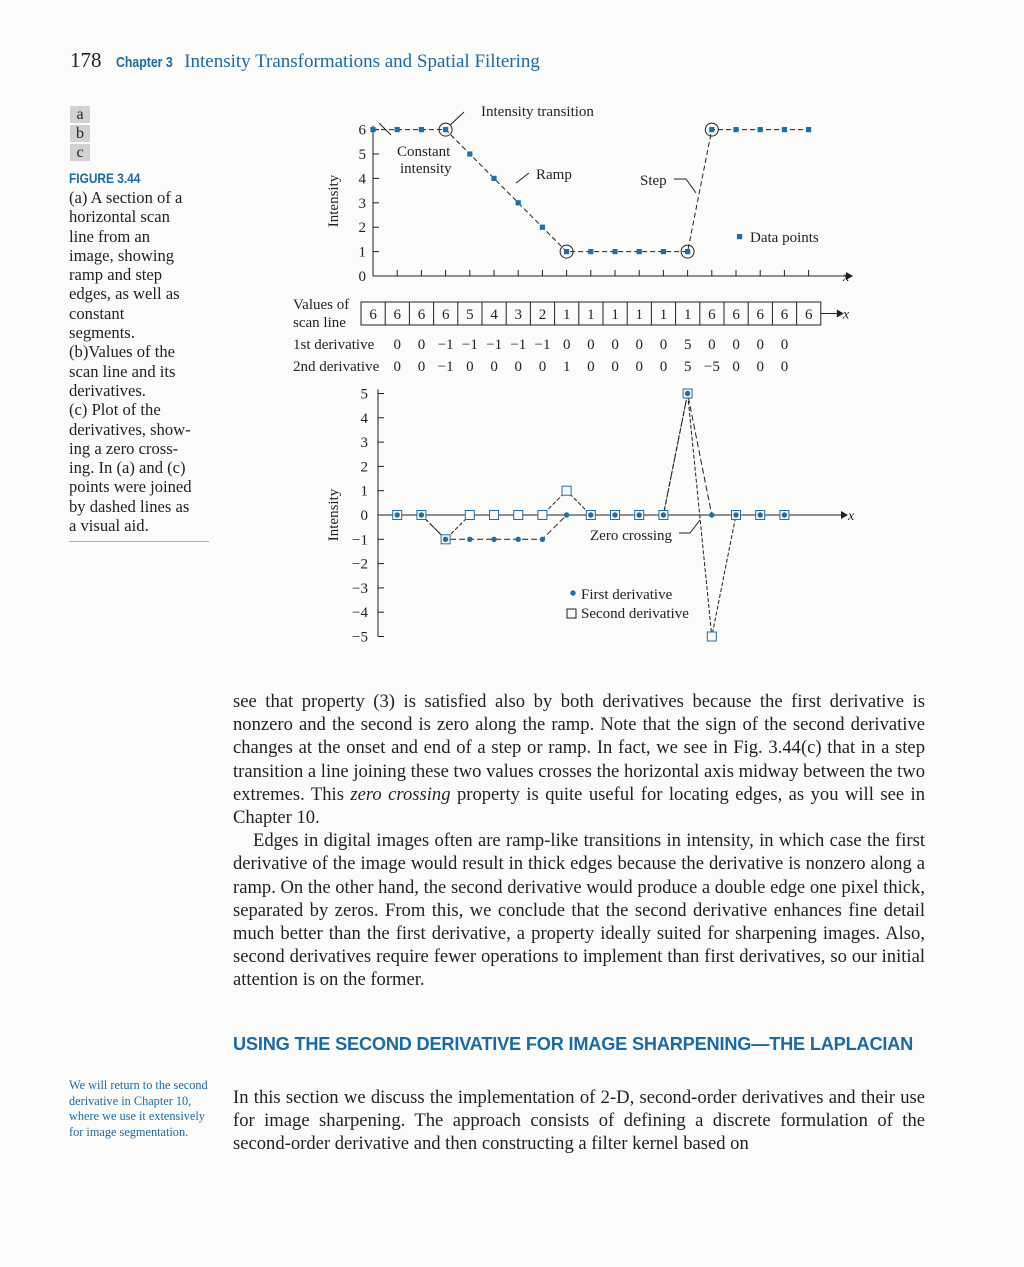  What do you see at coordinates (653, 181) in the screenshot?
I see `annotation-step: Step` at bounding box center [653, 181].